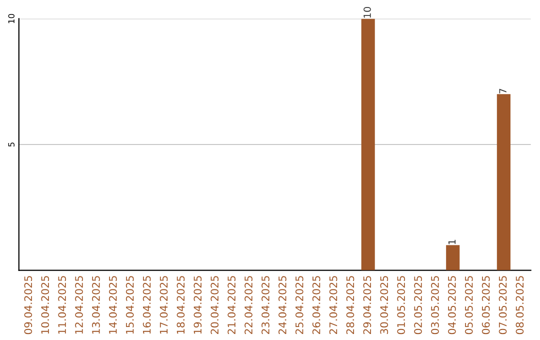  I want to click on x-tick-label: 18.04.2025, so click(180, 305).